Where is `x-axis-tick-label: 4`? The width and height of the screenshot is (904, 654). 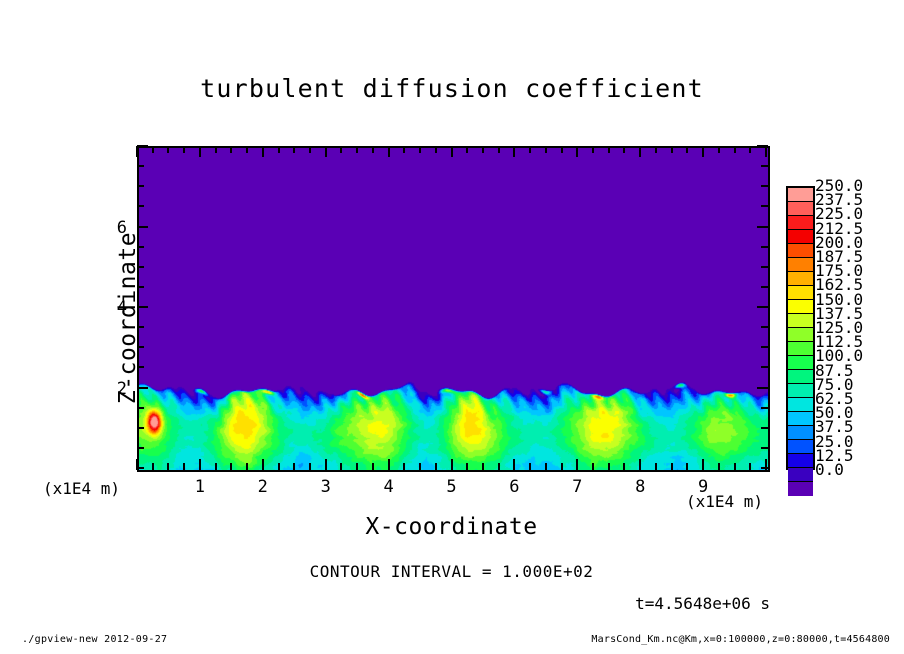 x-axis-tick-label: 4 is located at coordinates (388, 487).